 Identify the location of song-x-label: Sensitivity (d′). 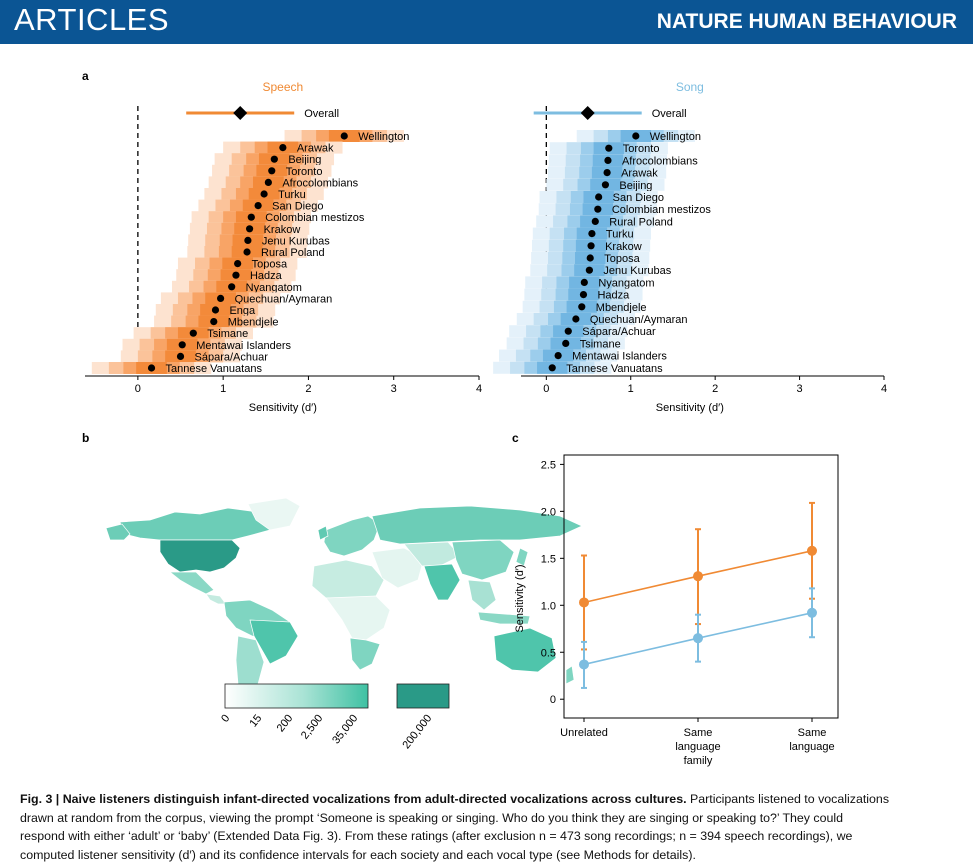
(690, 408).